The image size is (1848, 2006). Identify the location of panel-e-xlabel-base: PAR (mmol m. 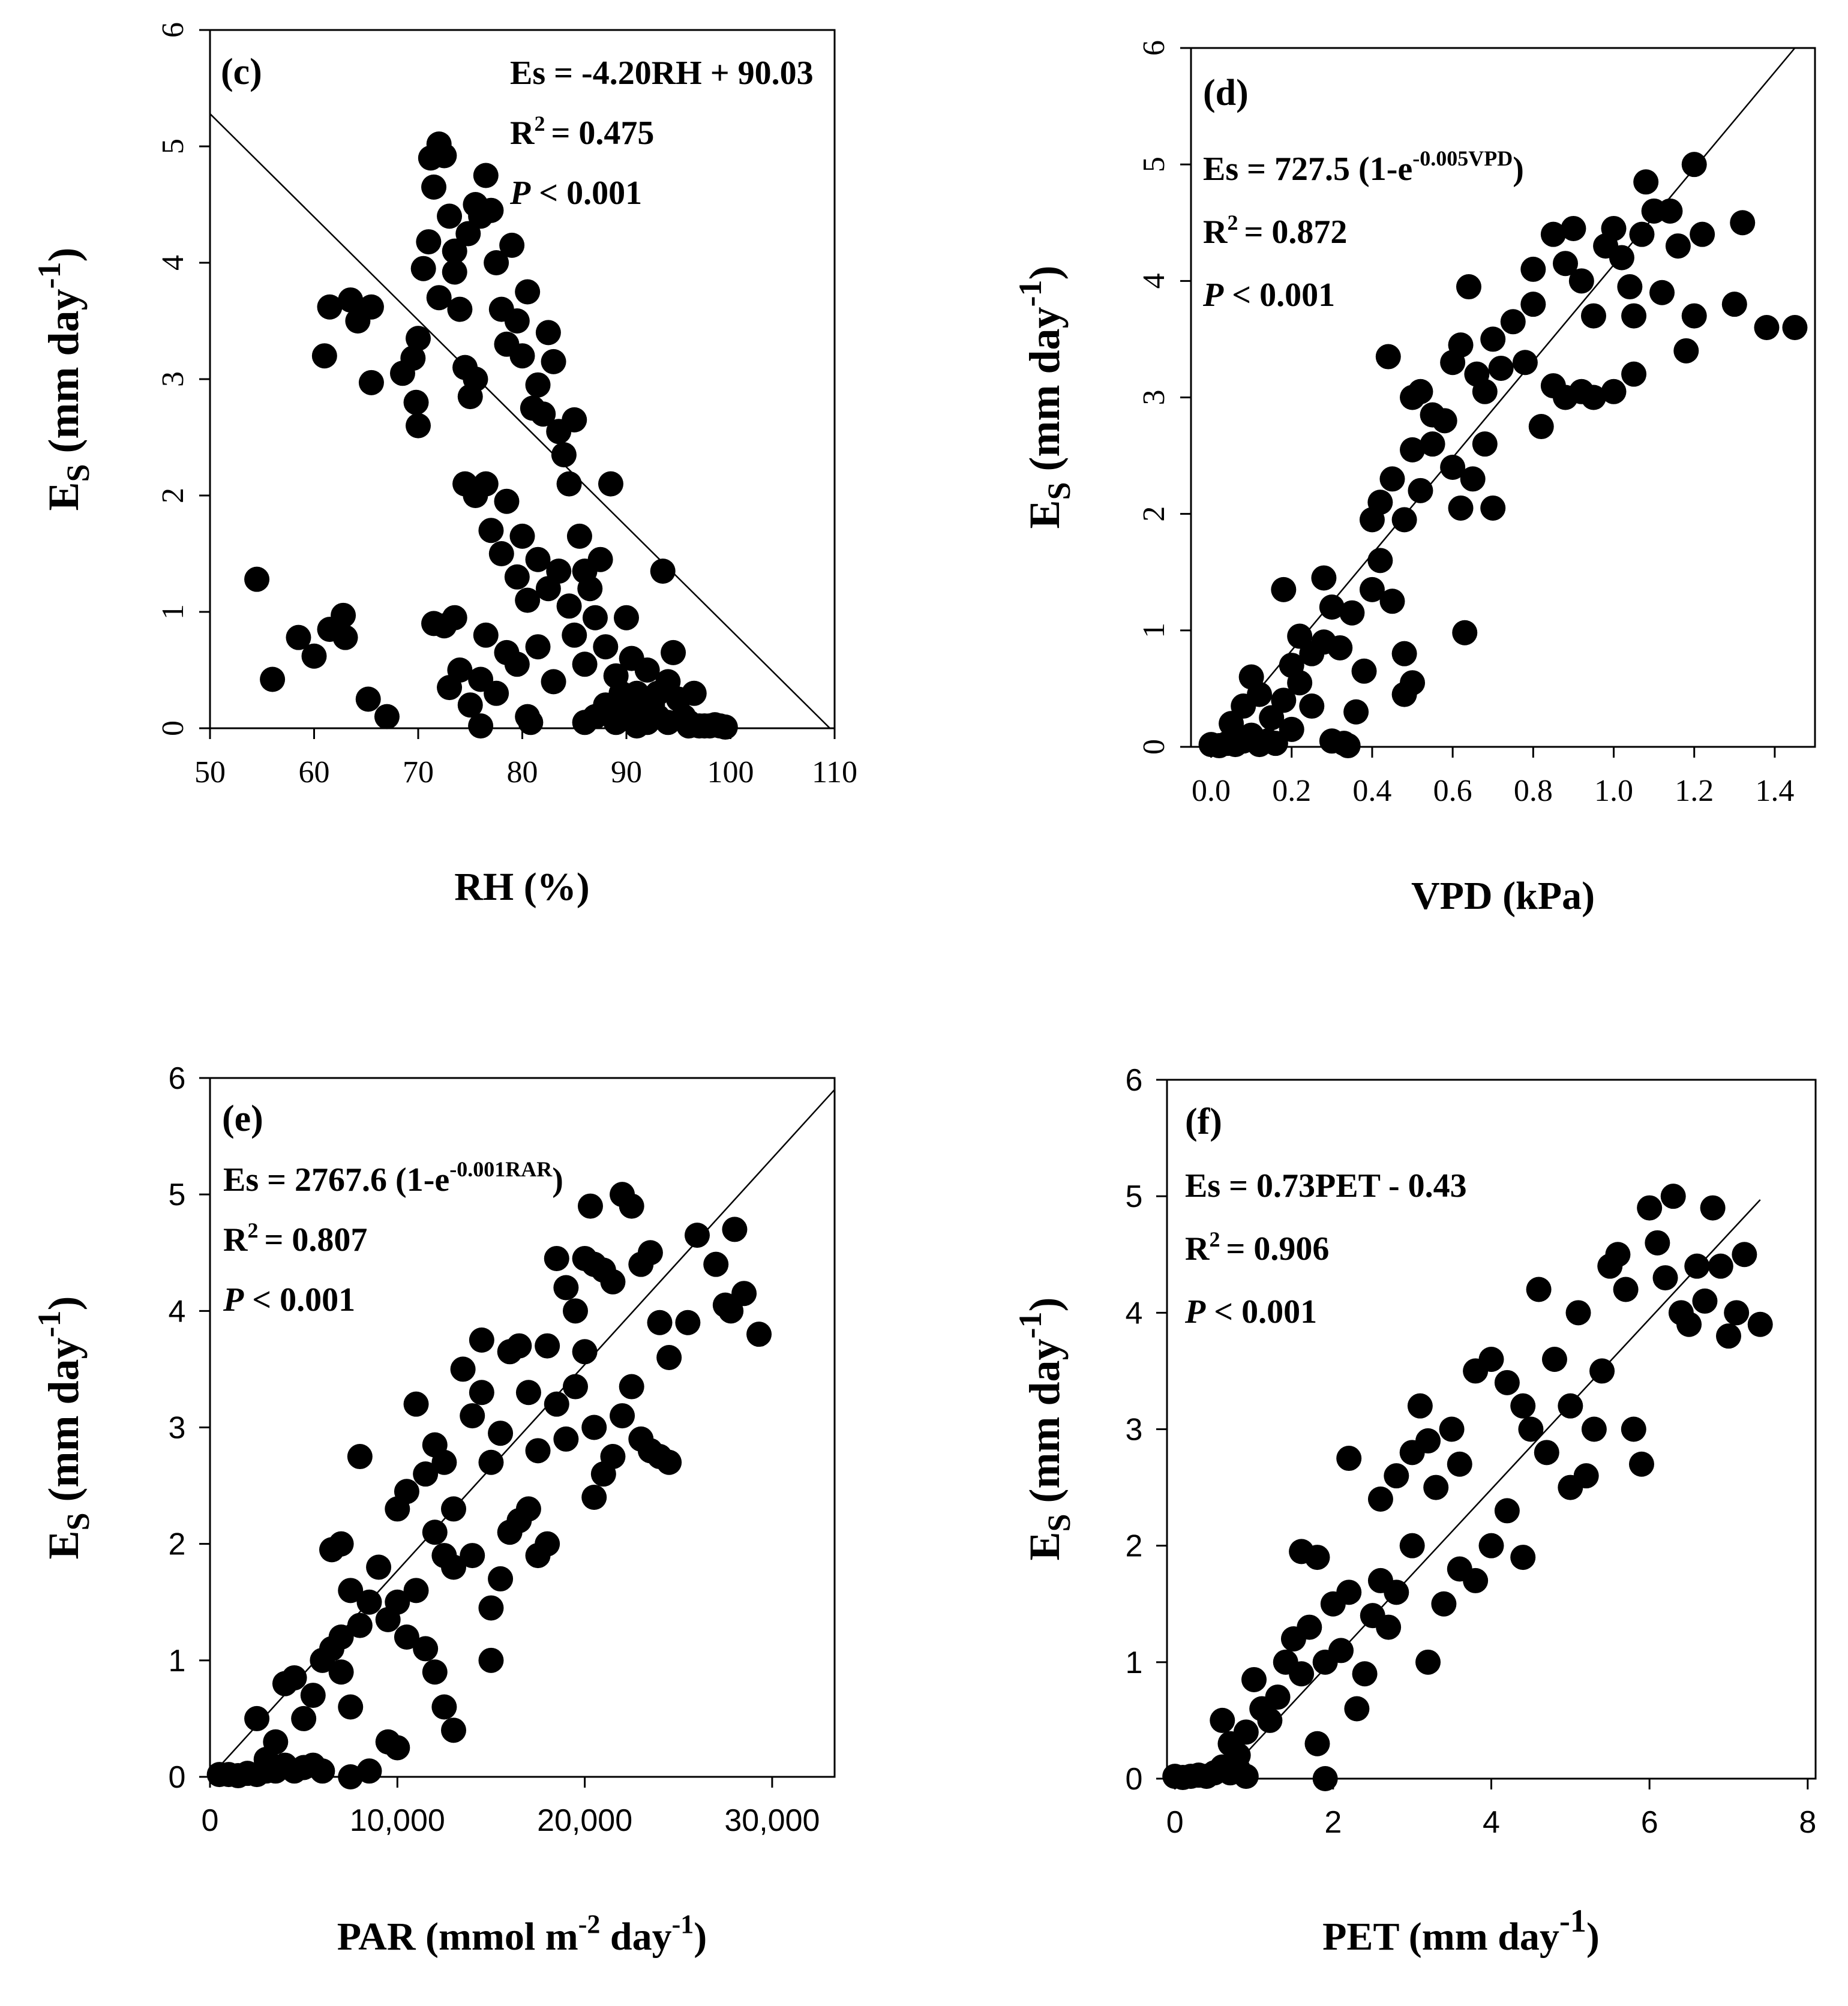
(457, 1937).